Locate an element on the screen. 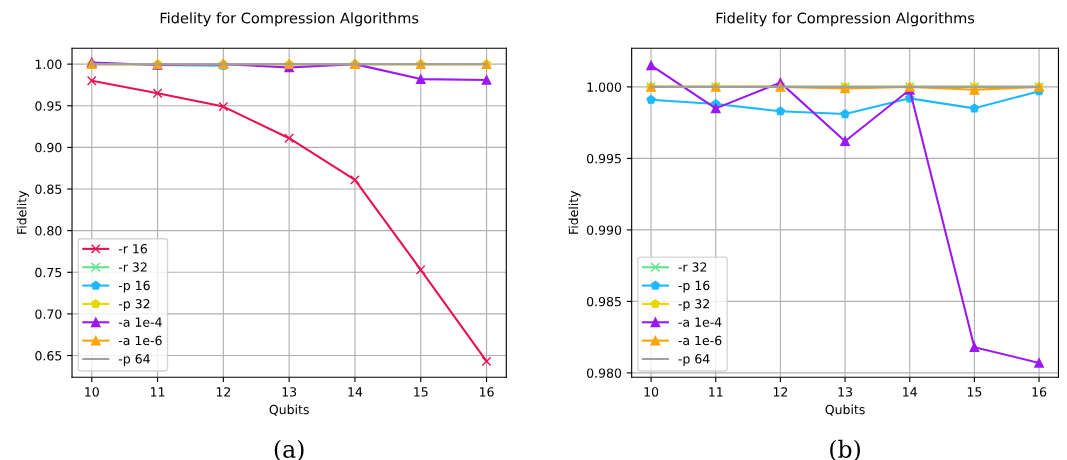 The height and width of the screenshot is (460, 1067). legend-label: -r 16 is located at coordinates (133, 248).